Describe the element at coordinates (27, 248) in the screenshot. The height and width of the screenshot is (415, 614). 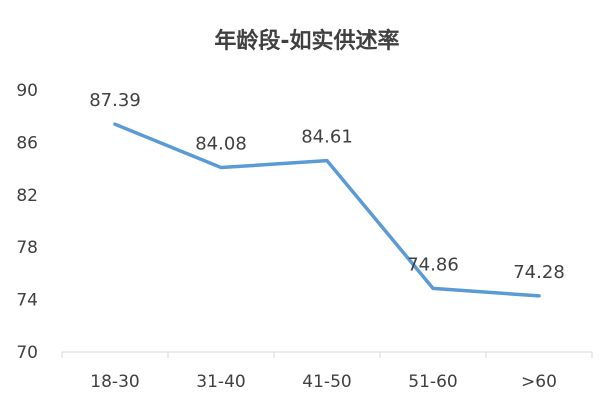
I see `y-tick-label: 78` at that location.